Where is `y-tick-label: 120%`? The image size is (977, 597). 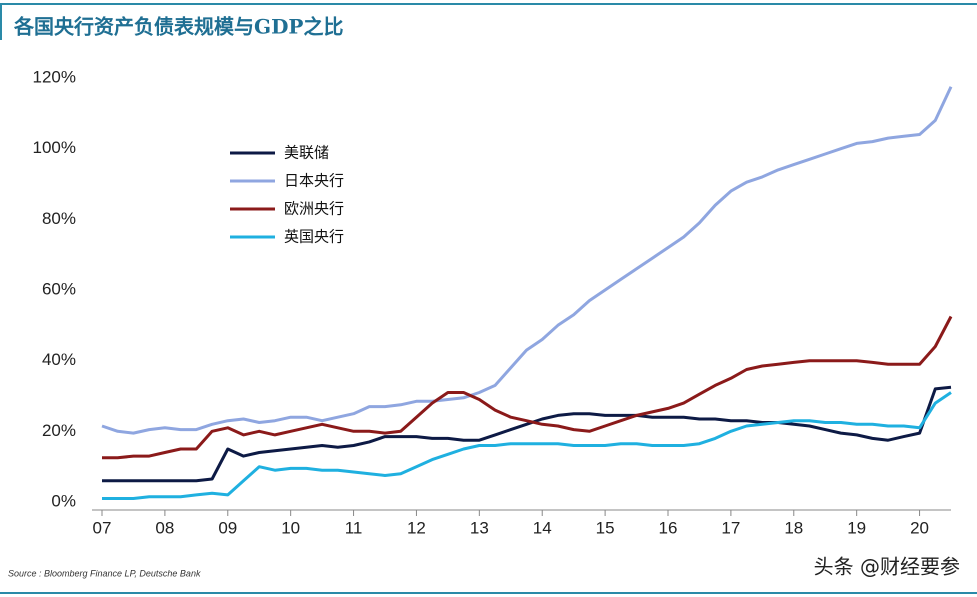
y-tick-label: 120% is located at coordinates (54, 76).